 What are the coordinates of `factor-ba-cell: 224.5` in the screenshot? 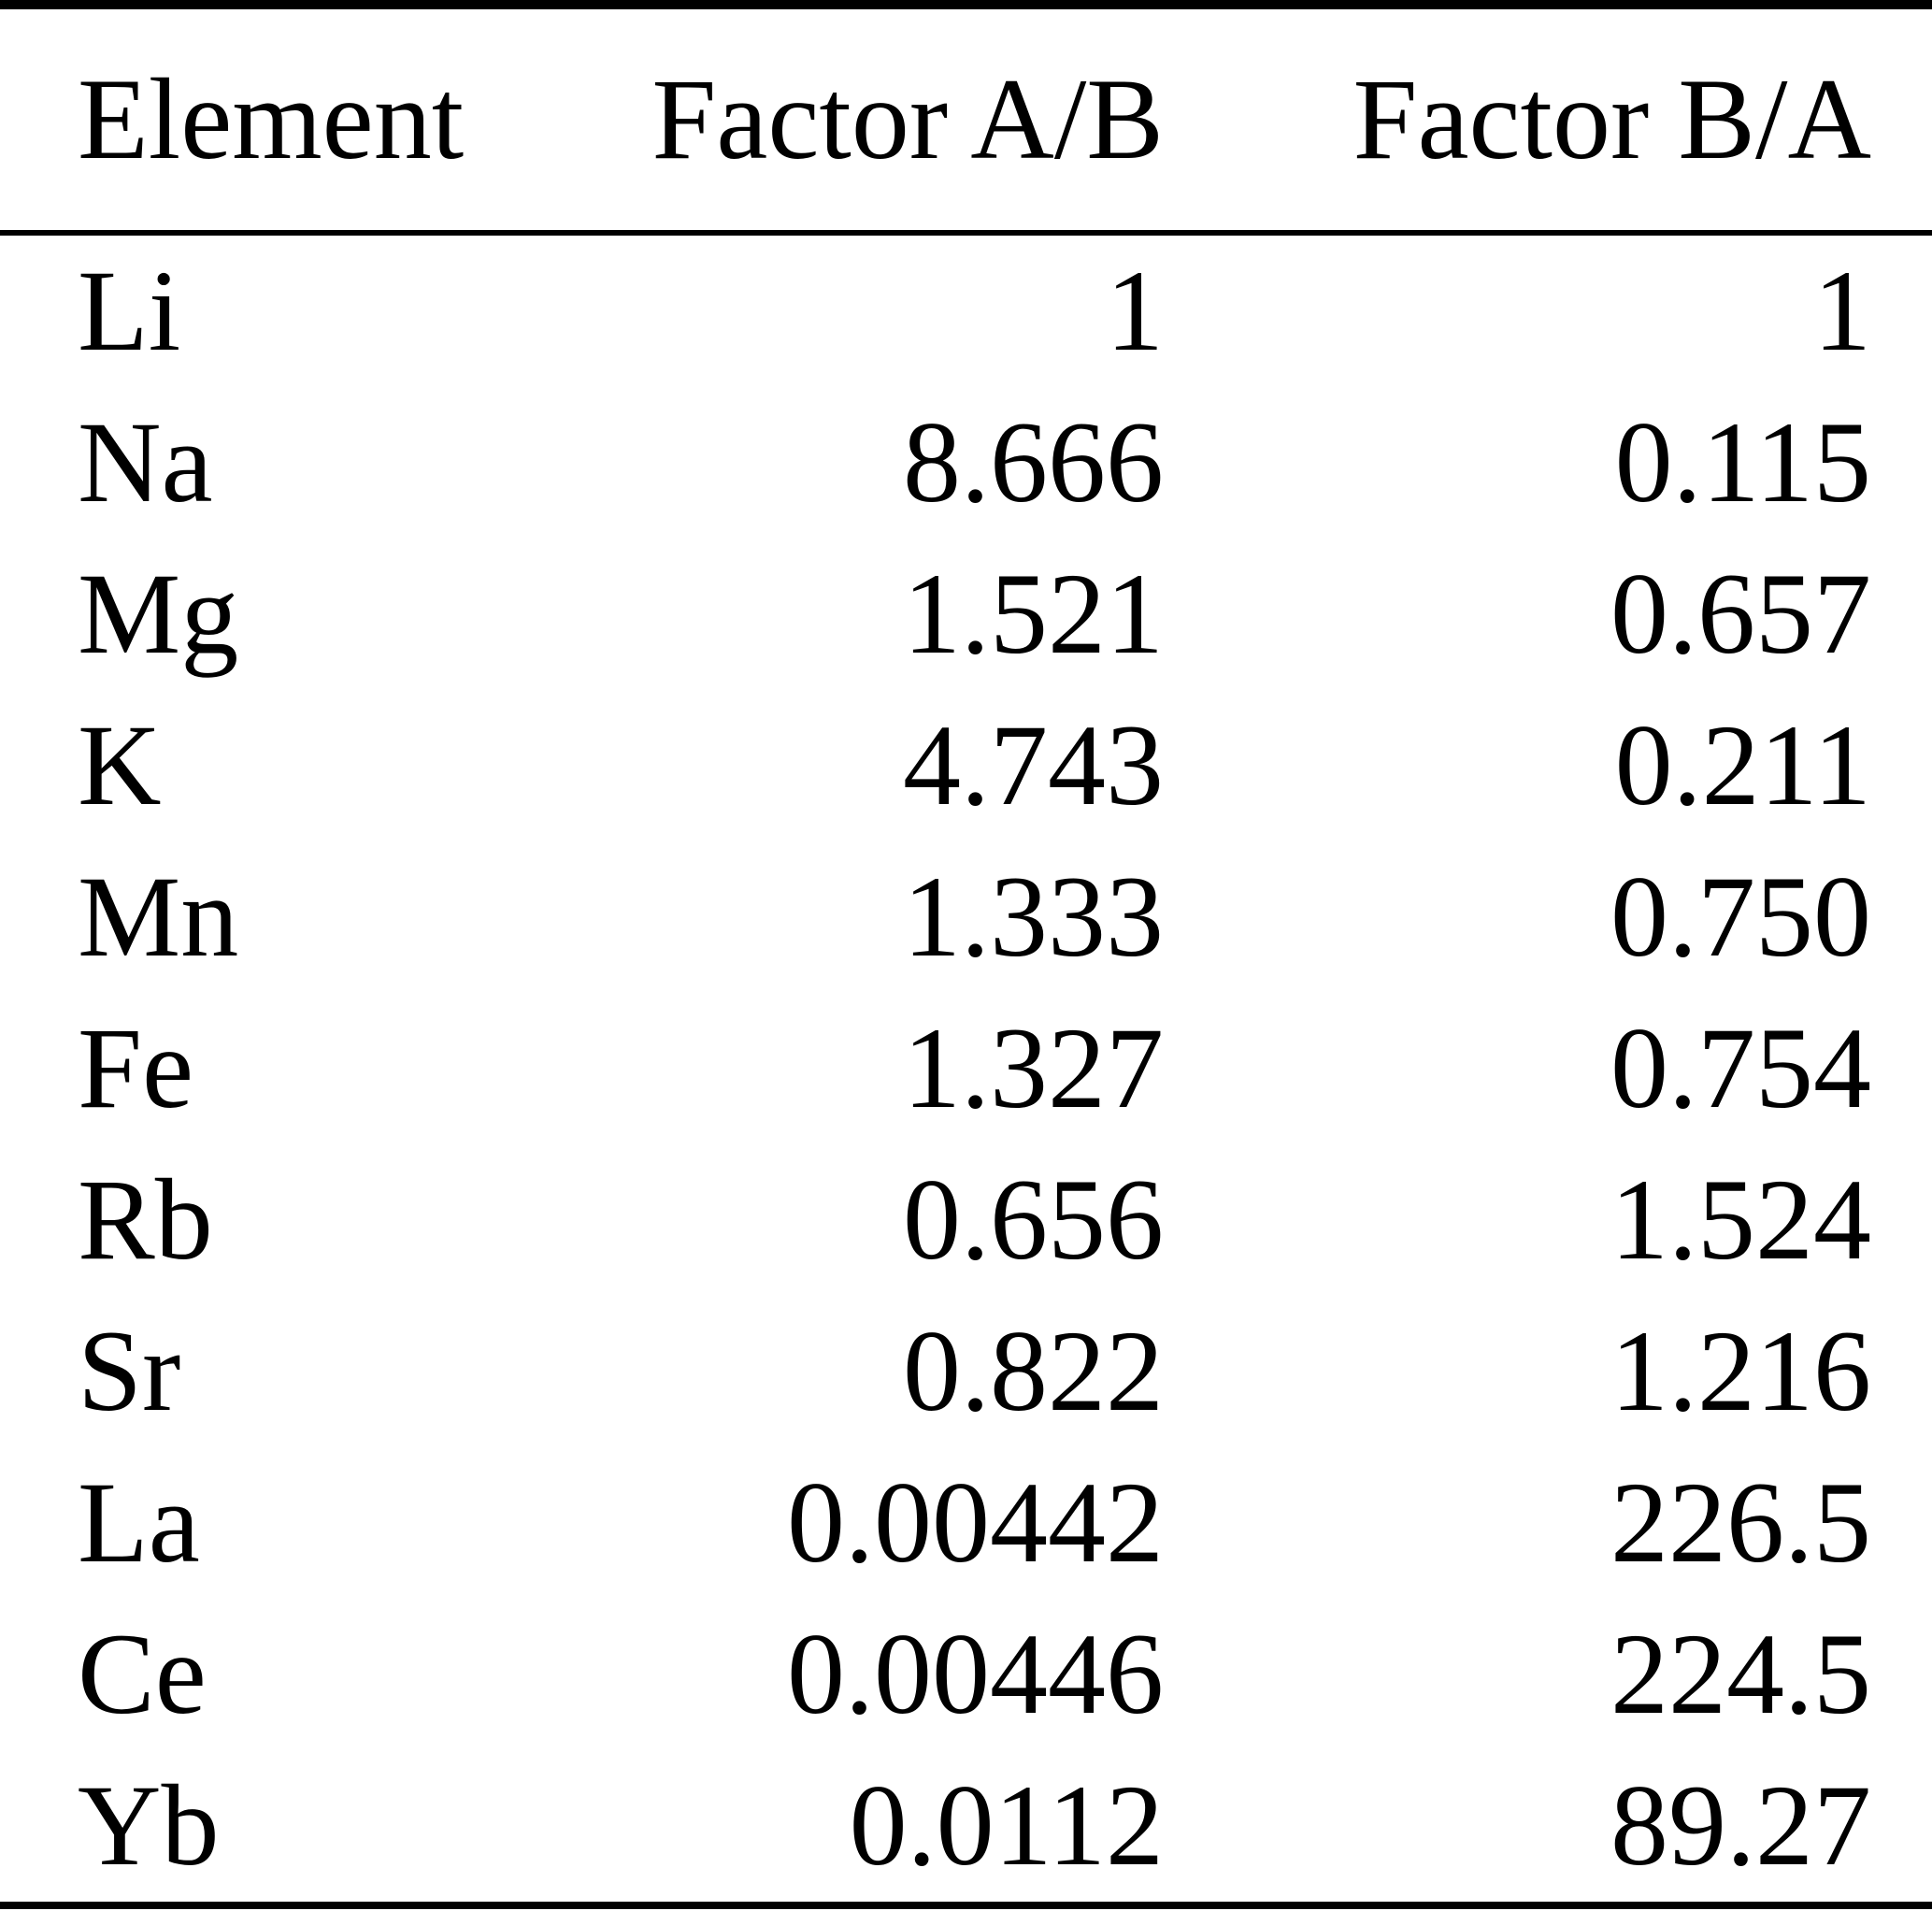 It's located at (1740, 1674).